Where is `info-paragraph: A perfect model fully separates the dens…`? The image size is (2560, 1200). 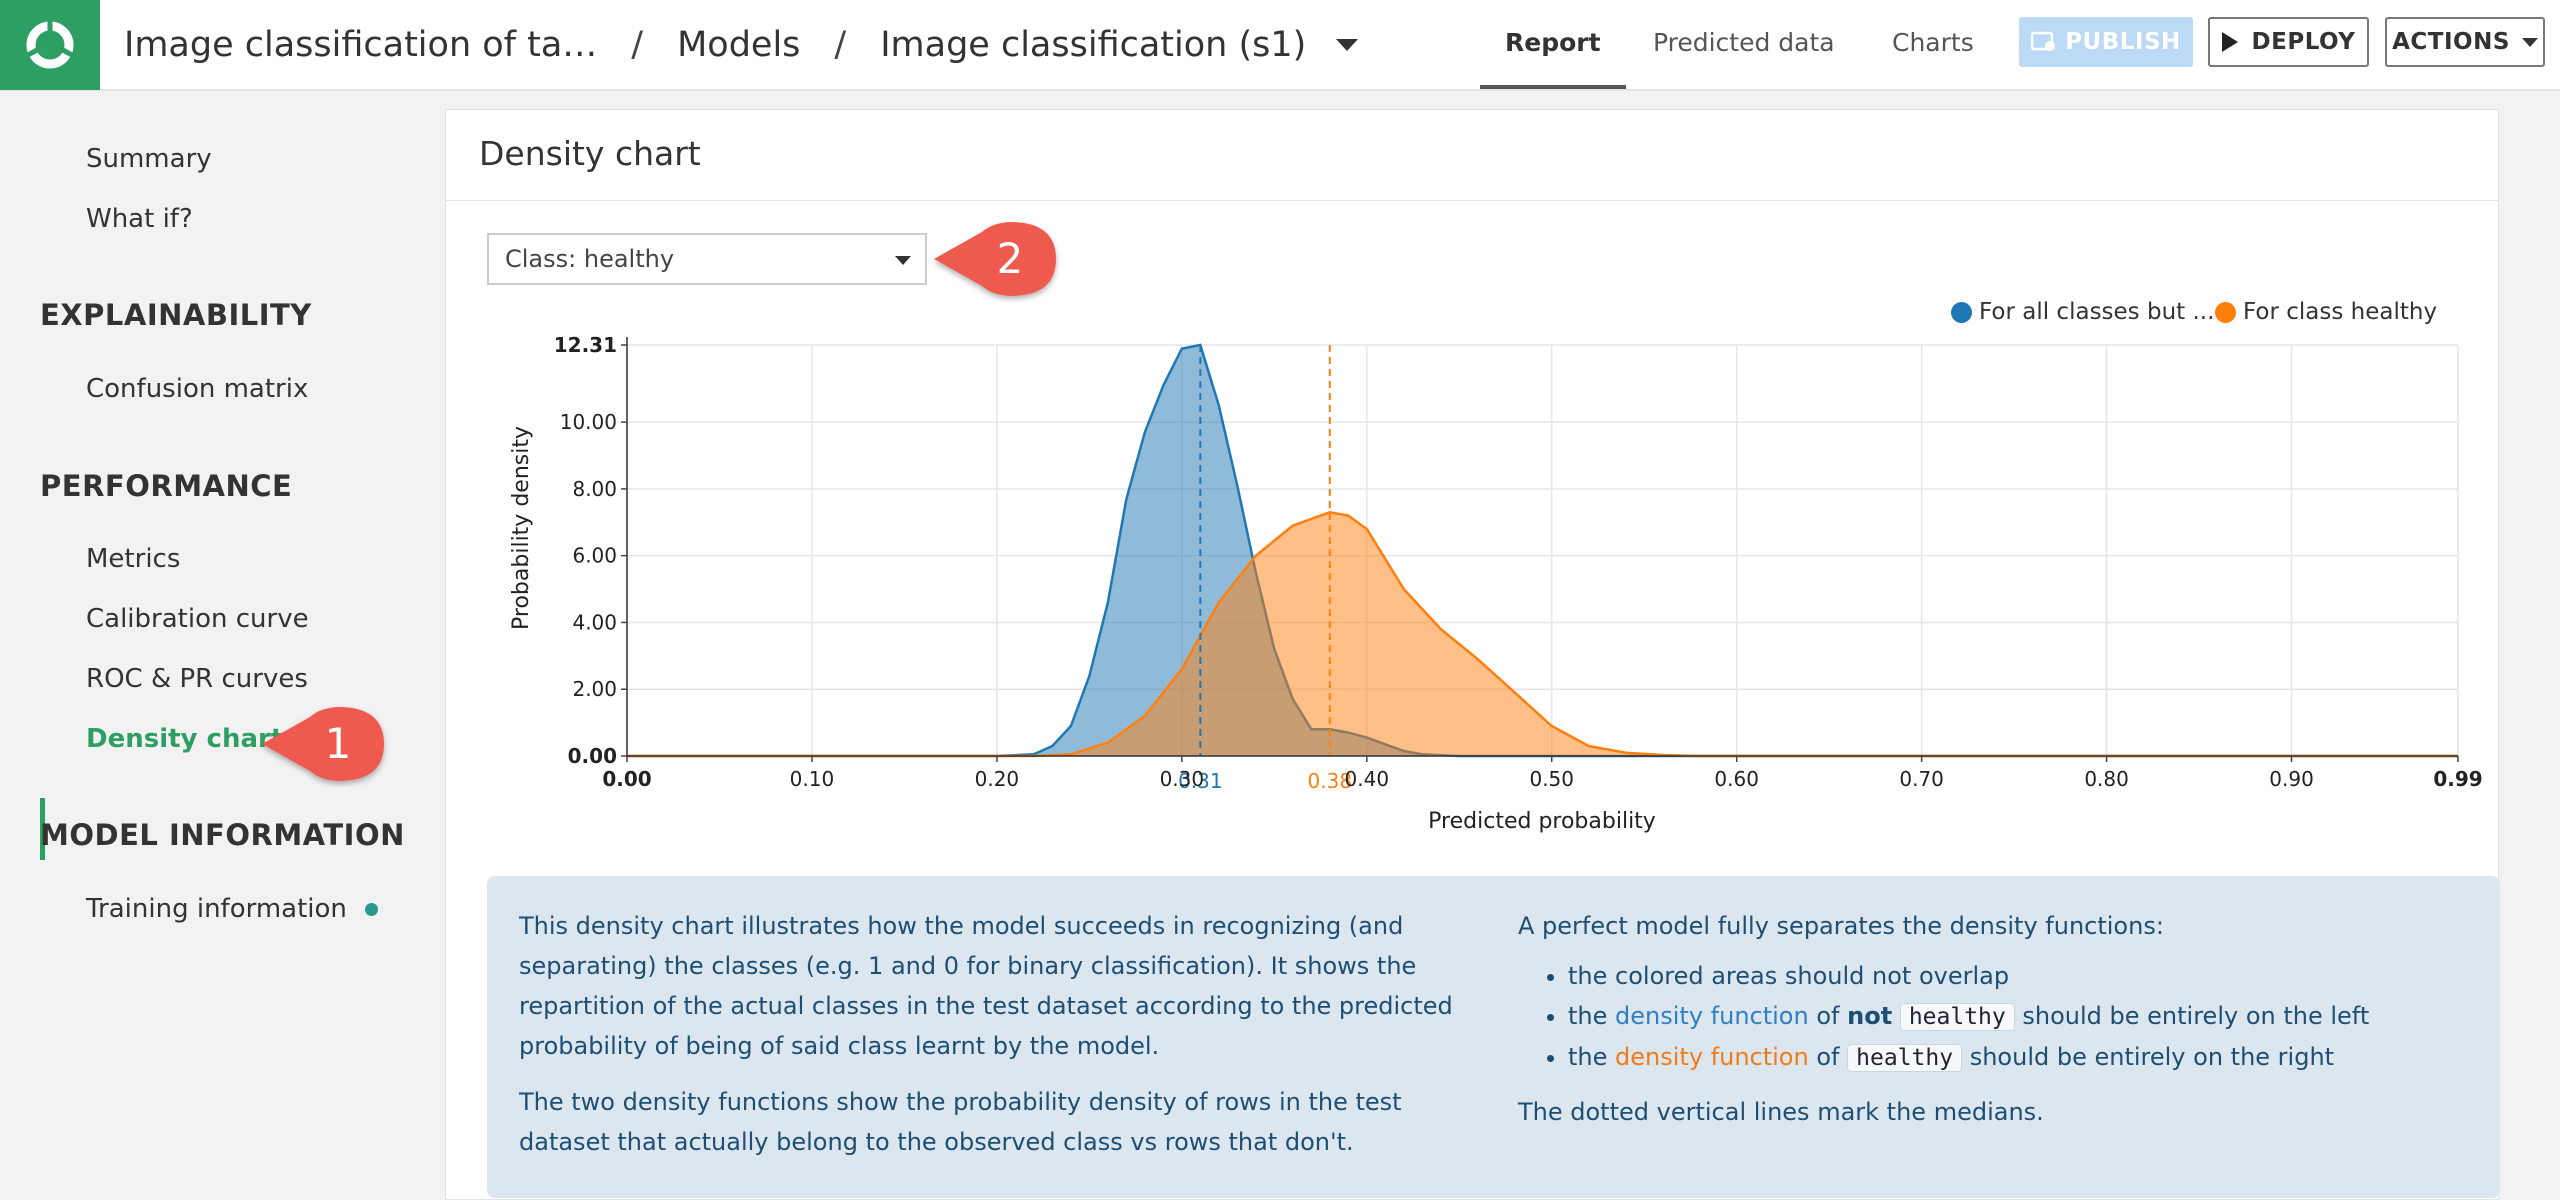 info-paragraph: A perfect model fully separates the dens… is located at coordinates (1841, 926).